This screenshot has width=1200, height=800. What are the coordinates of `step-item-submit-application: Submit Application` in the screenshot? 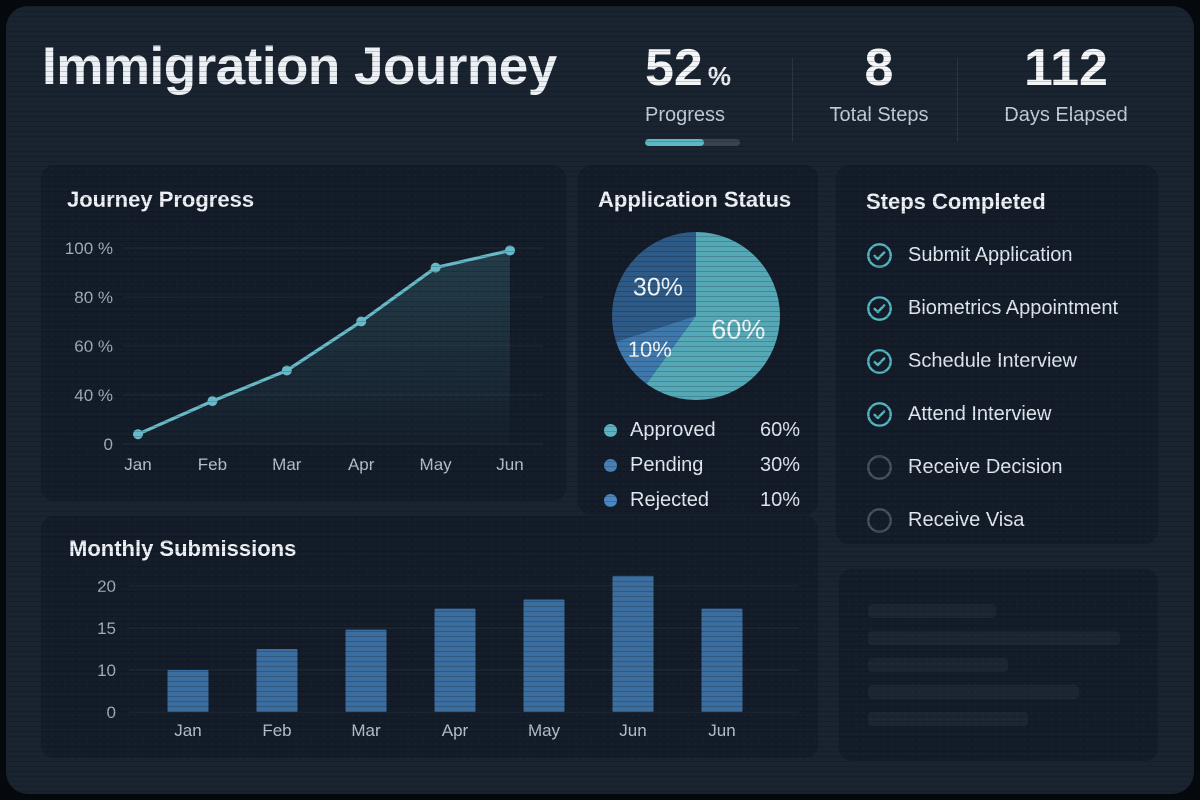 It's located at (1005, 255).